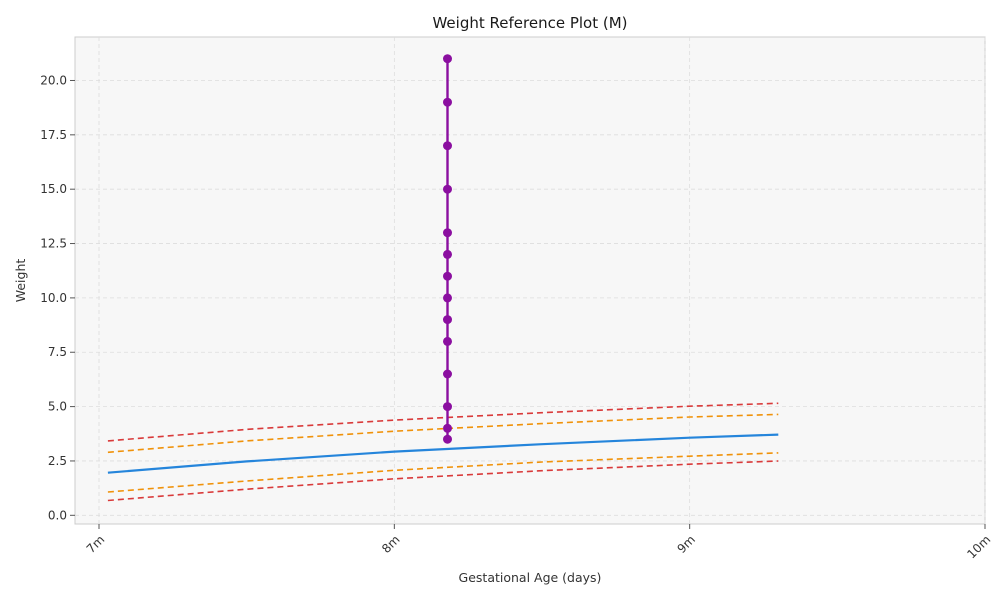 The width and height of the screenshot is (1000, 600). Describe the element at coordinates (53, 298) in the screenshot. I see `y-tick-label: 10.0` at that location.